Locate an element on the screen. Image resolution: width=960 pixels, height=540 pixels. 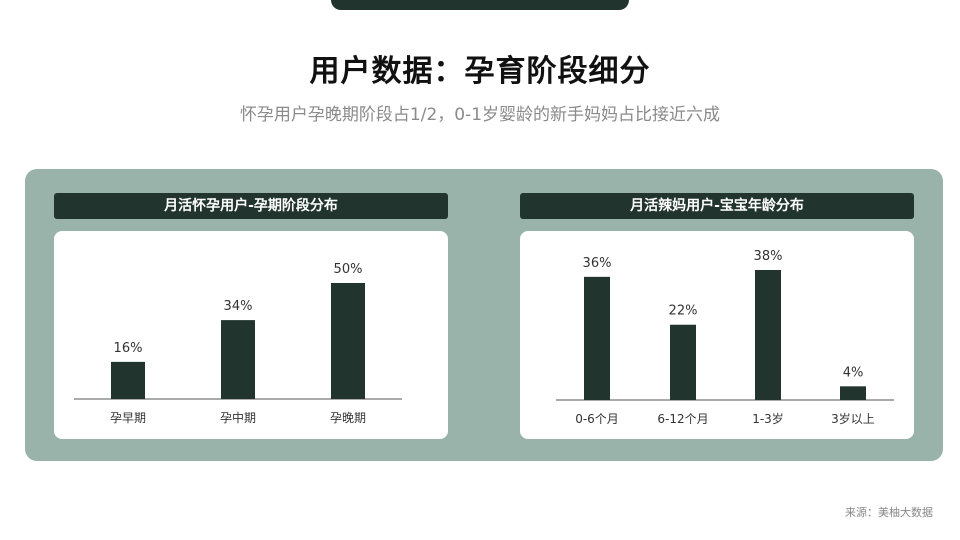
data-label: 22% is located at coordinates (683, 311).